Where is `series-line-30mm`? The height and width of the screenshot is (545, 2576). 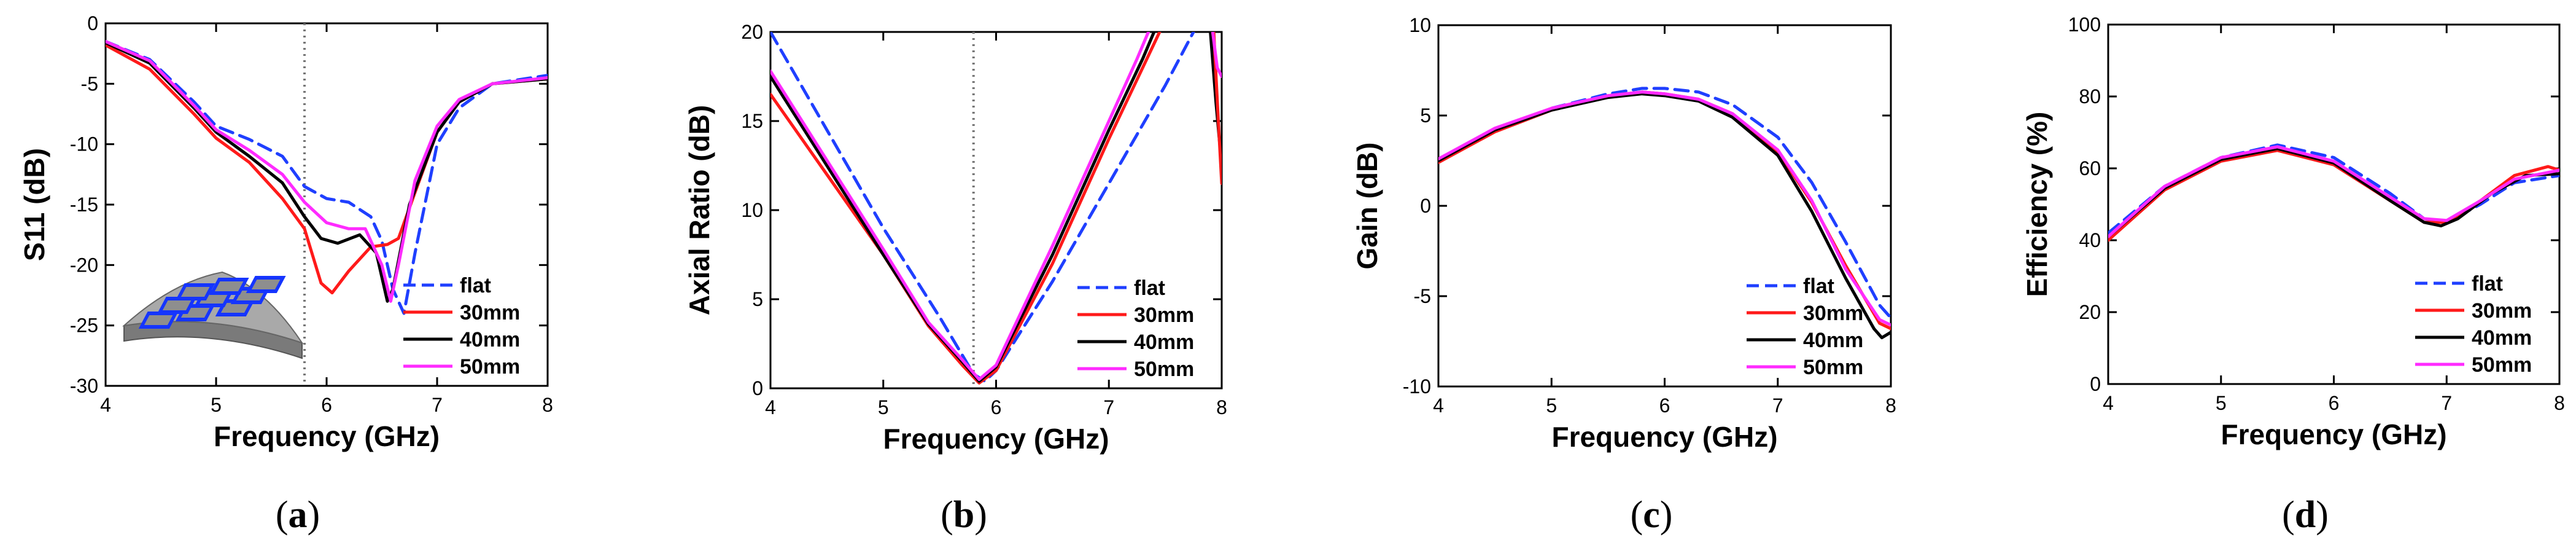
series-line-30mm is located at coordinates (966, 208).